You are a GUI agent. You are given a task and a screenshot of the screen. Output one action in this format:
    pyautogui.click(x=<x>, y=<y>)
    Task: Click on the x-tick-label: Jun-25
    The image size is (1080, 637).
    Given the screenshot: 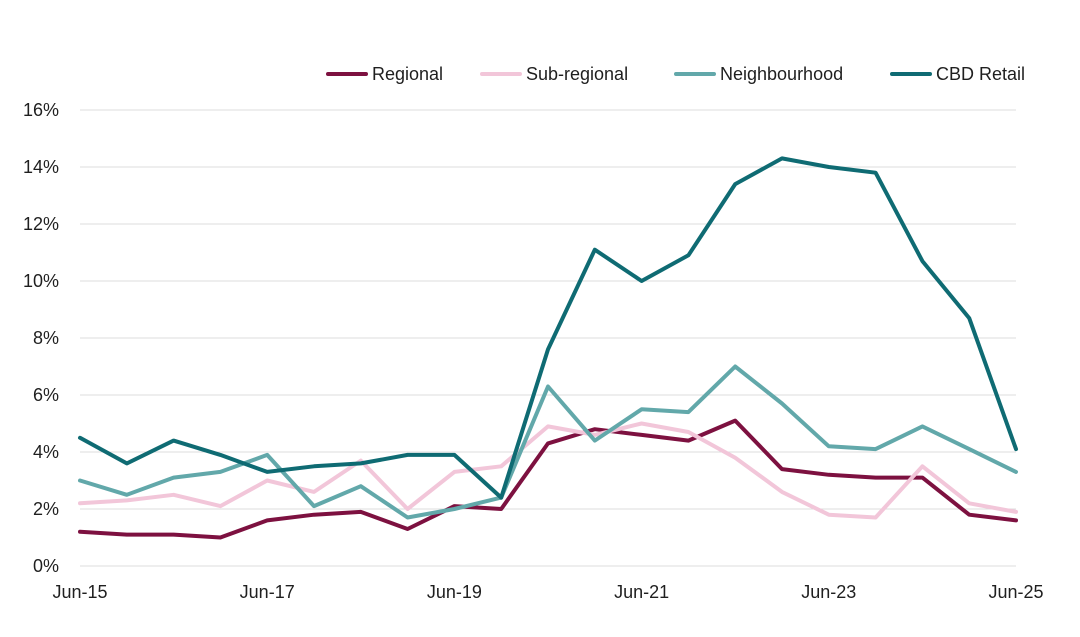 What is the action you would take?
    pyautogui.click(x=1015, y=592)
    